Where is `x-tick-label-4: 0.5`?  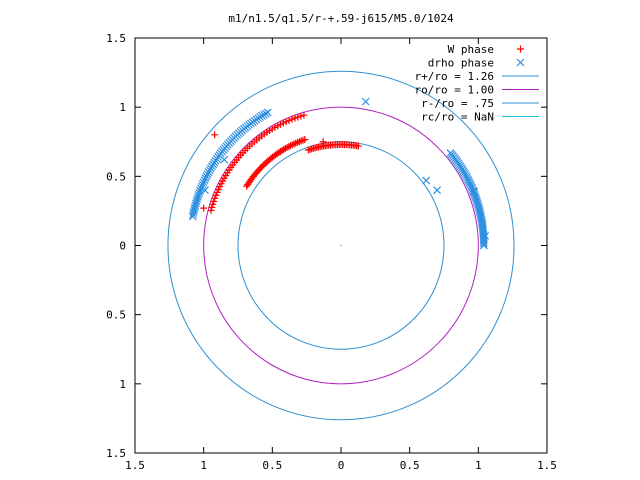
x-tick-label-4: 0.5 is located at coordinates (410, 465).